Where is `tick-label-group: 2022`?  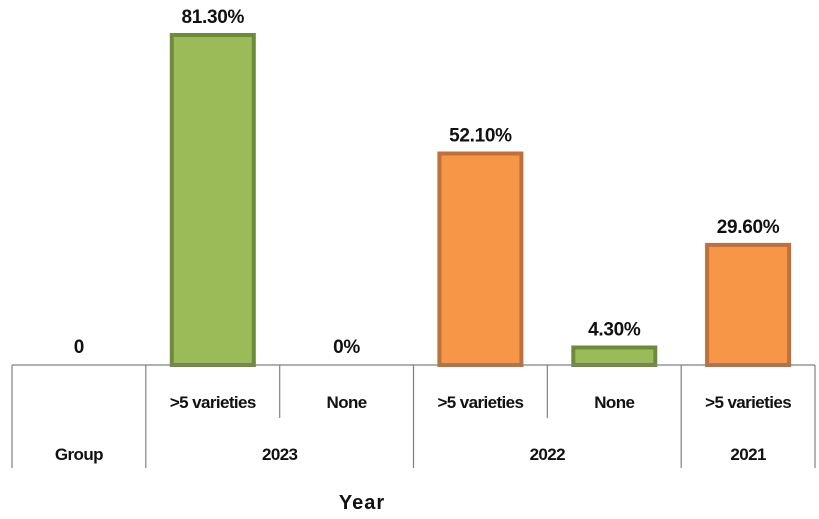 tick-label-group: 2022 is located at coordinates (548, 454).